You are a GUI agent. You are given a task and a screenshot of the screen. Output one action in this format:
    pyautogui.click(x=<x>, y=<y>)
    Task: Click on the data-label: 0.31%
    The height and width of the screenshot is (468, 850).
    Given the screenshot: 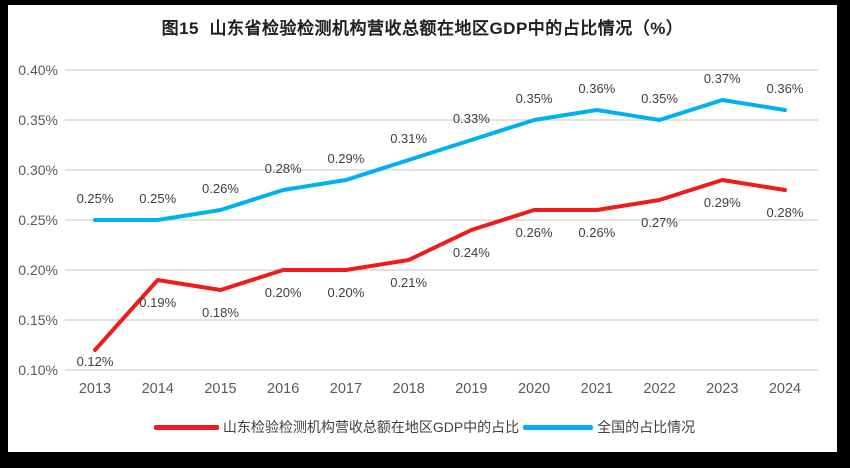 What is the action you would take?
    pyautogui.click(x=408, y=138)
    